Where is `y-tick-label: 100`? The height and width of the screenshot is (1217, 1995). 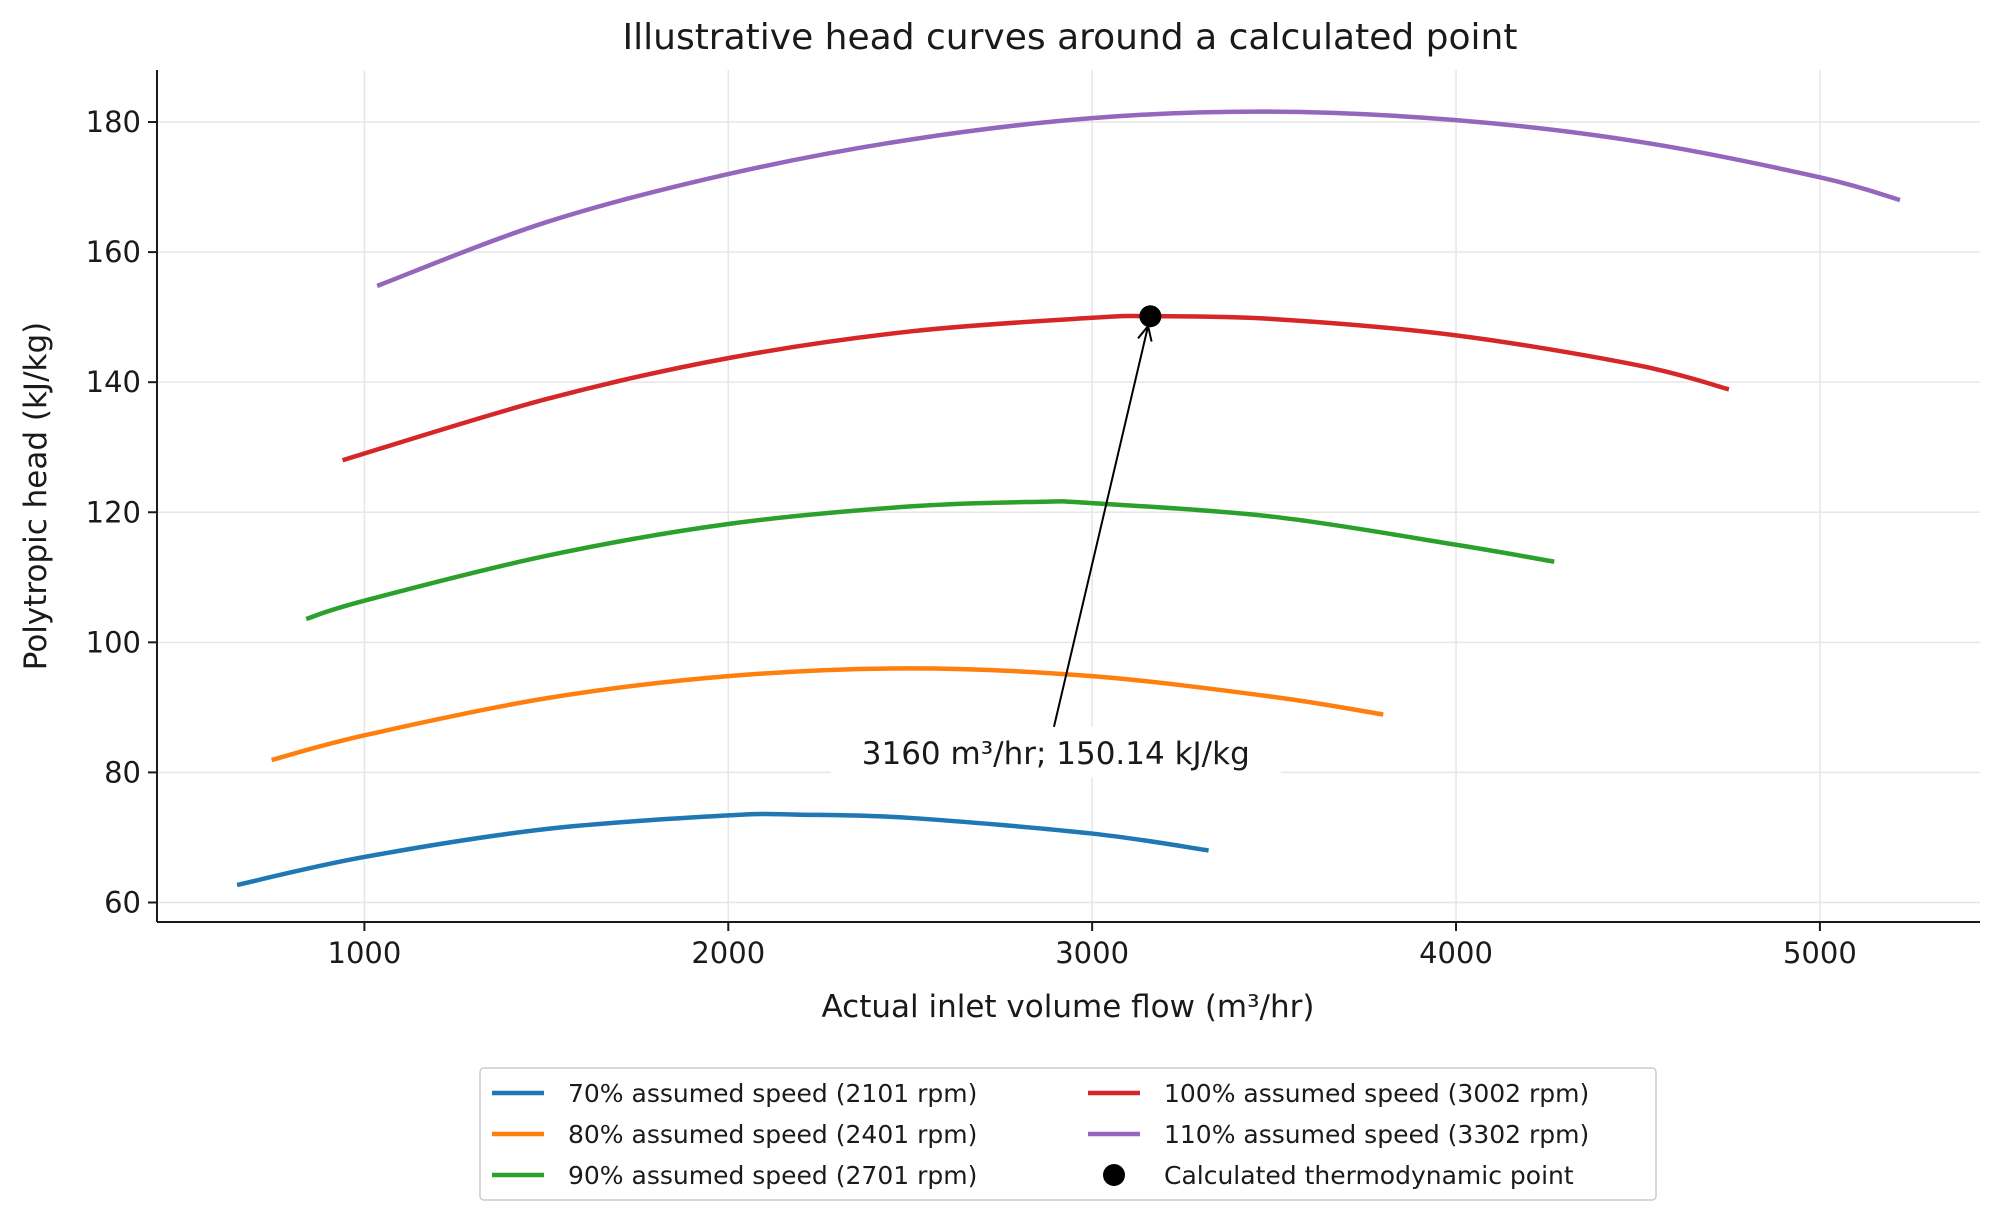 y-tick-label: 100 is located at coordinates (113, 642).